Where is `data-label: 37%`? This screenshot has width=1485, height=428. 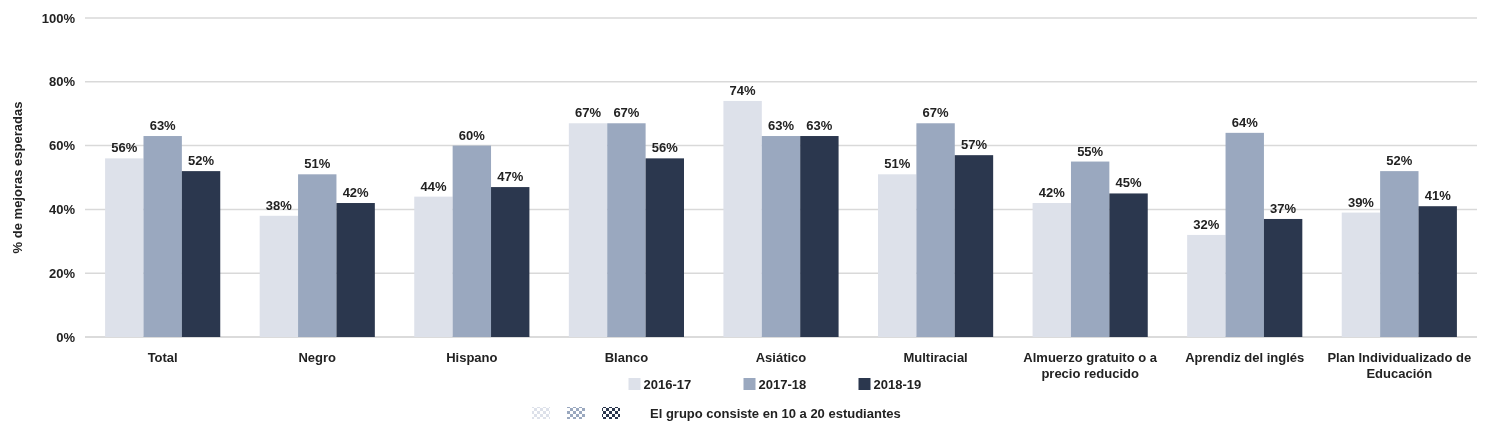 data-label: 37% is located at coordinates (1283, 208).